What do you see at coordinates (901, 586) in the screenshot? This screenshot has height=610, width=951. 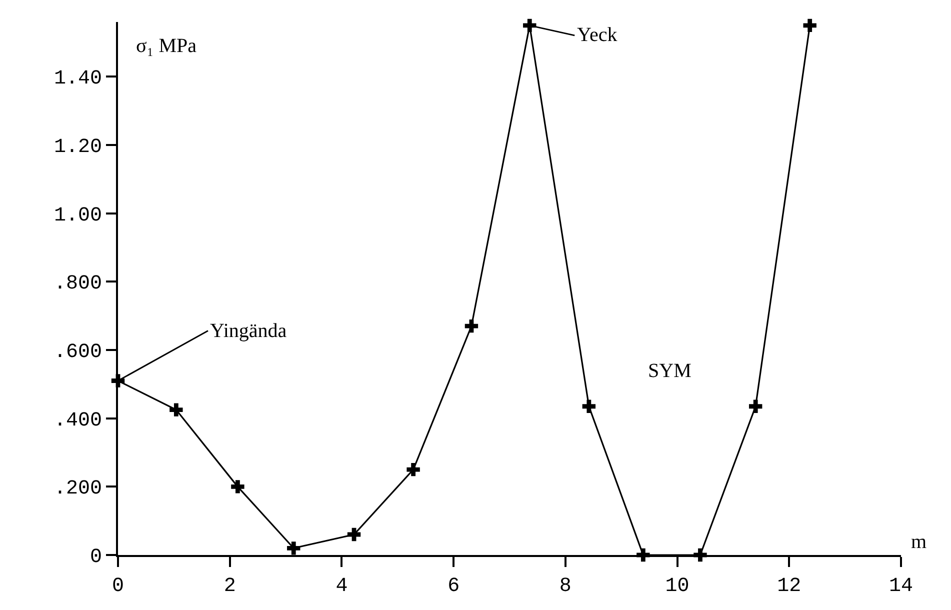 I see `x-tick-label: 14` at bounding box center [901, 586].